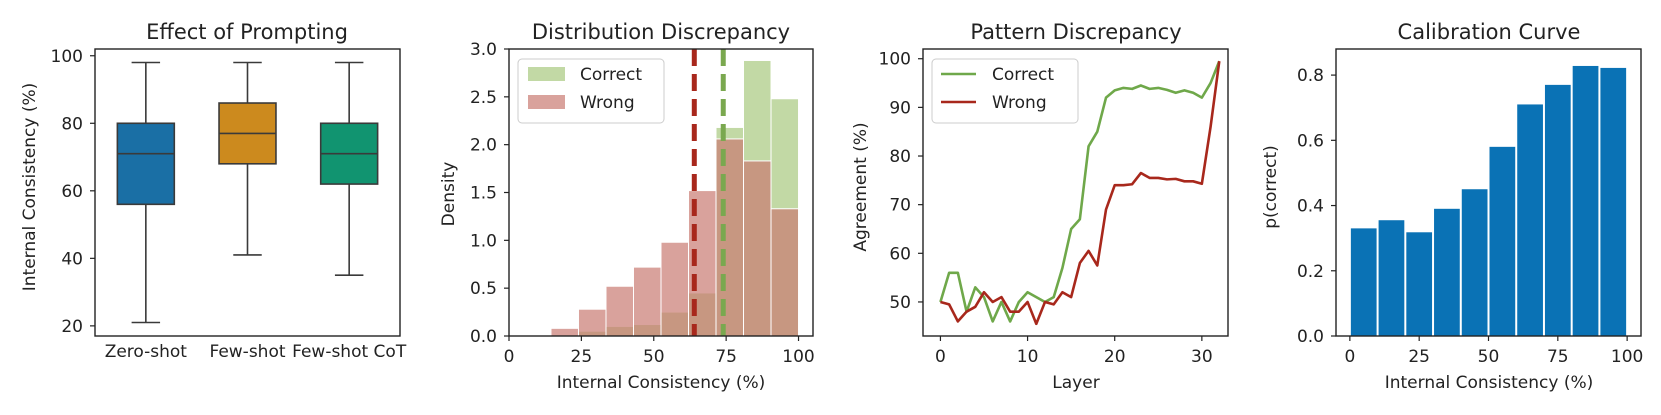 This screenshot has width=1661, height=415. What do you see at coordinates (247, 352) in the screenshot?
I see `tick-label: Few-shot` at bounding box center [247, 352].